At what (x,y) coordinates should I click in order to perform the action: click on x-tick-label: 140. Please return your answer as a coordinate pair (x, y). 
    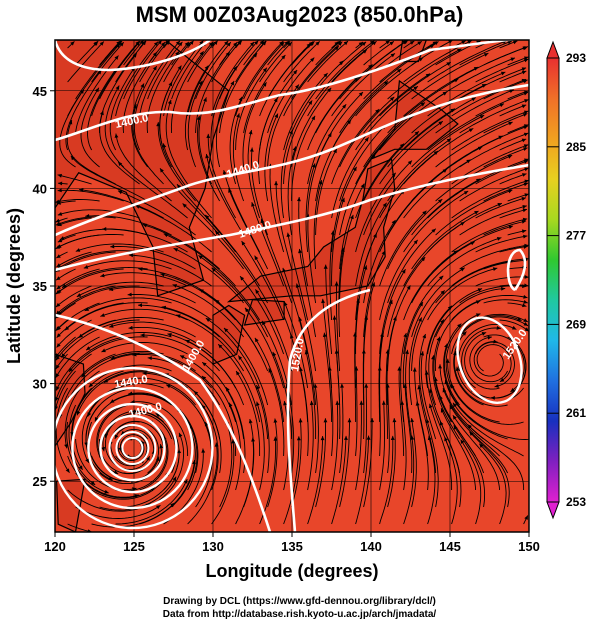
    Looking at the image, I should click on (371, 546).